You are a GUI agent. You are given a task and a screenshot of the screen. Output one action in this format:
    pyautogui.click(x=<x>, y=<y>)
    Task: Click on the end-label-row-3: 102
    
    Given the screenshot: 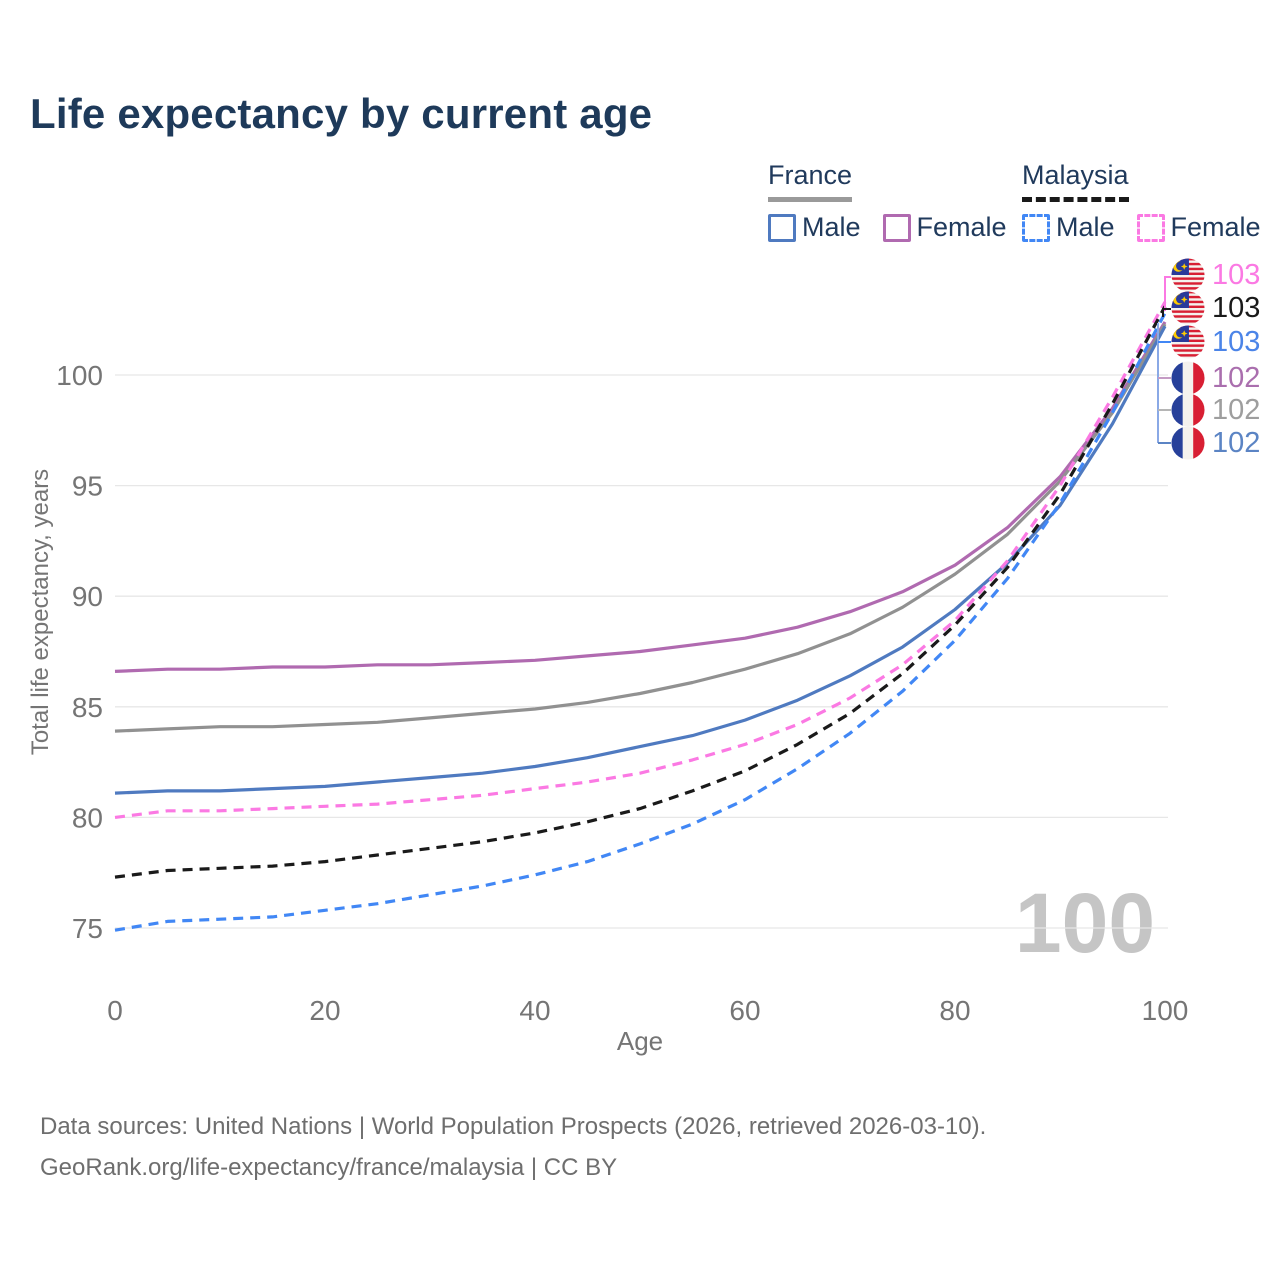 What is the action you would take?
    pyautogui.click(x=1215, y=378)
    